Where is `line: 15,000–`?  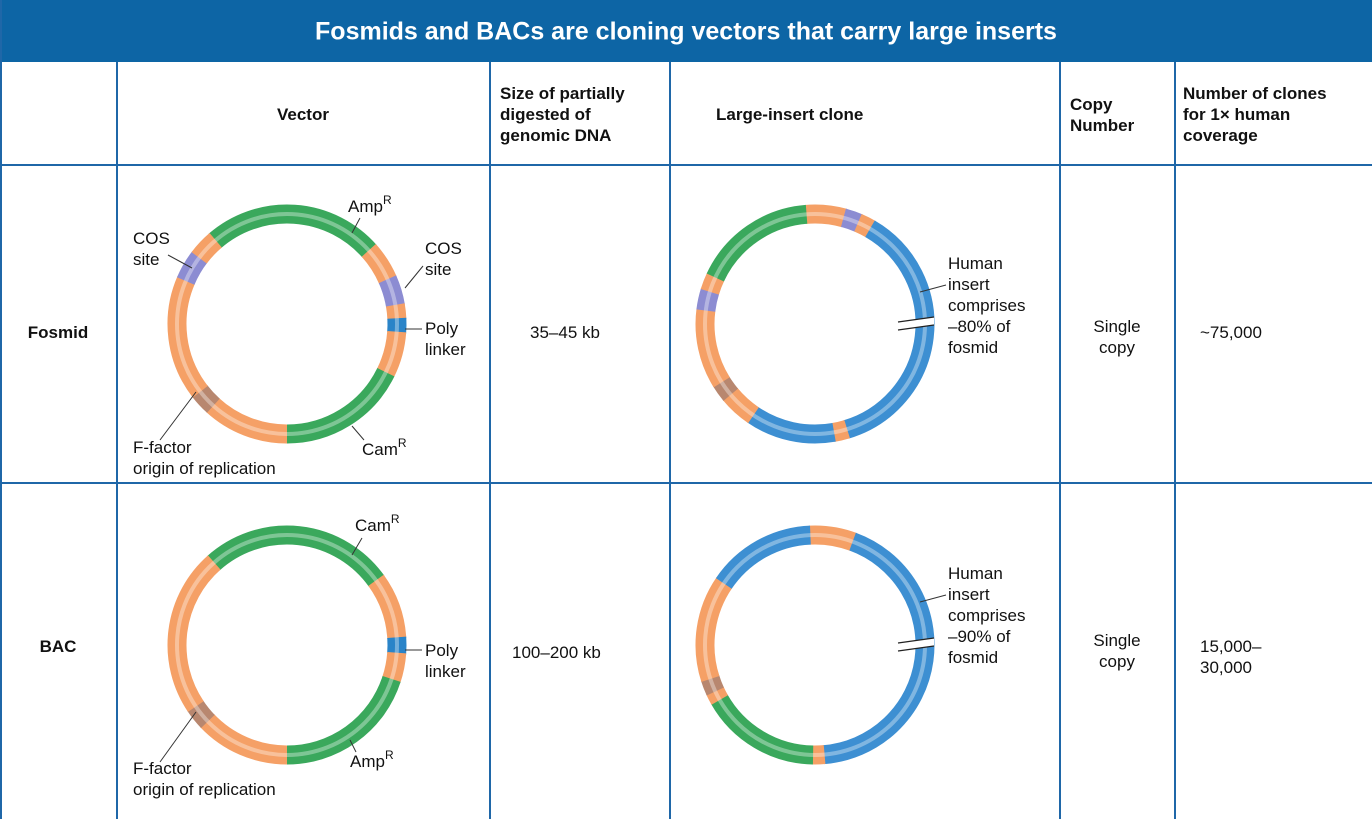 line: 15,000– is located at coordinates (1231, 646).